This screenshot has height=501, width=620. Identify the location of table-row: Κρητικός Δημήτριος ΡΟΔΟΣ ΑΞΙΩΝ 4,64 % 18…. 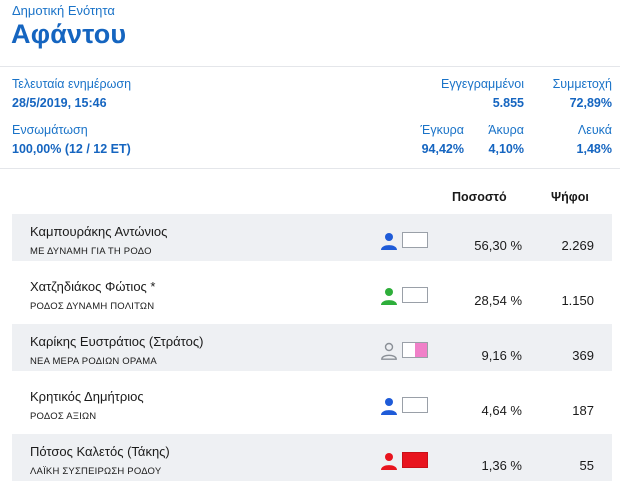
(312, 402).